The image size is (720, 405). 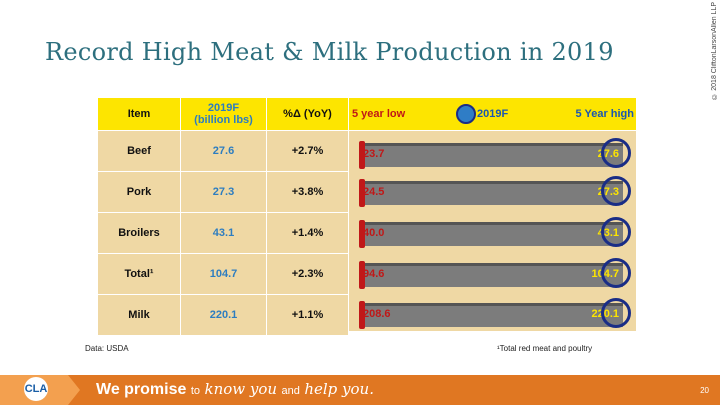 What do you see at coordinates (139, 315) in the screenshot?
I see `row-item: Milk` at bounding box center [139, 315].